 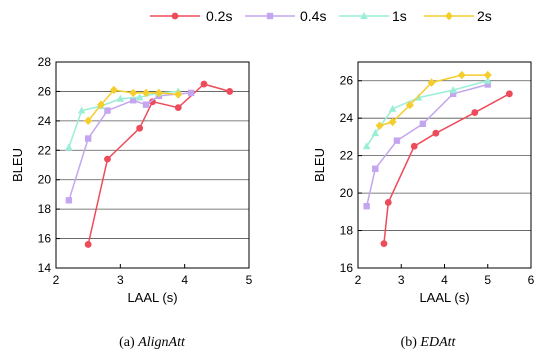 I want to click on series-line-0-2s, so click(x=446, y=168).